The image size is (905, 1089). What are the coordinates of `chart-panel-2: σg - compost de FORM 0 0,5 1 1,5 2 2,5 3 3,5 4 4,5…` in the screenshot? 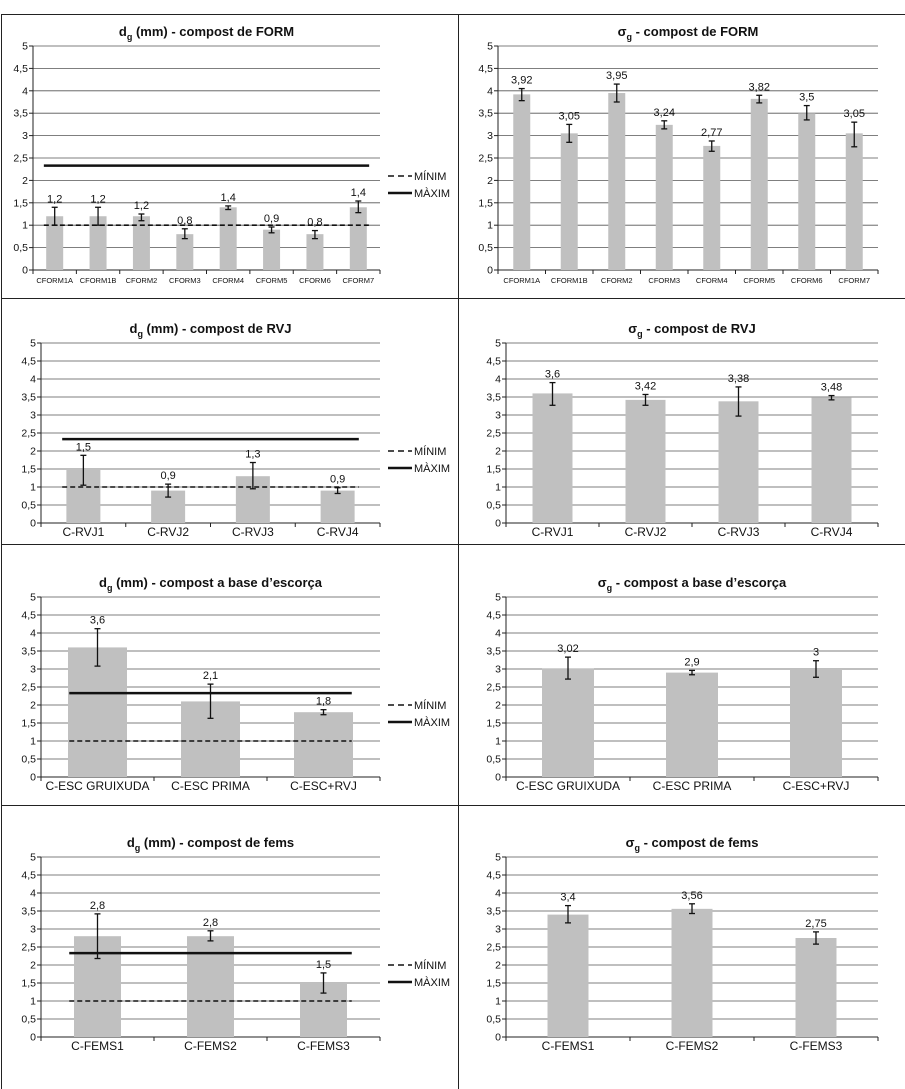 It's located at (683, 156).